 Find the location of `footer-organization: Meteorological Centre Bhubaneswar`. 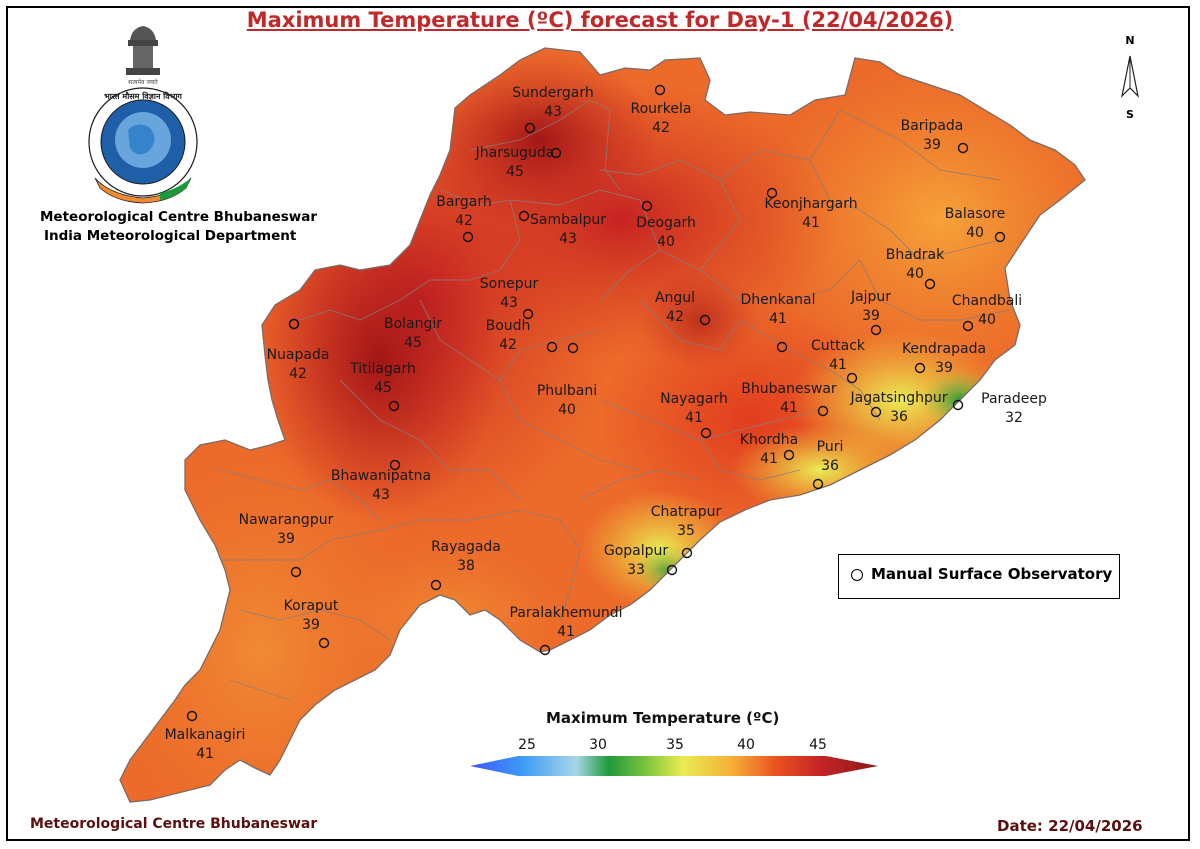

footer-organization: Meteorological Centre Bhubaneswar is located at coordinates (174, 824).